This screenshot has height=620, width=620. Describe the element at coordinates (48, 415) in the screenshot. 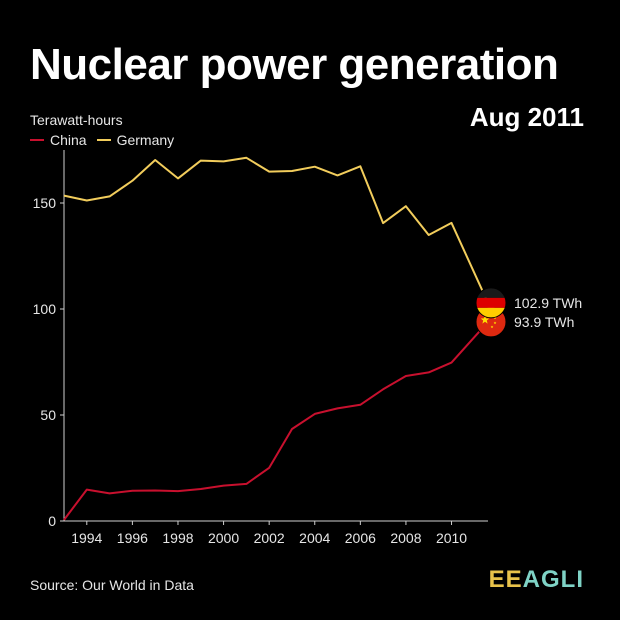

I see `y-tick-label: 50` at that location.